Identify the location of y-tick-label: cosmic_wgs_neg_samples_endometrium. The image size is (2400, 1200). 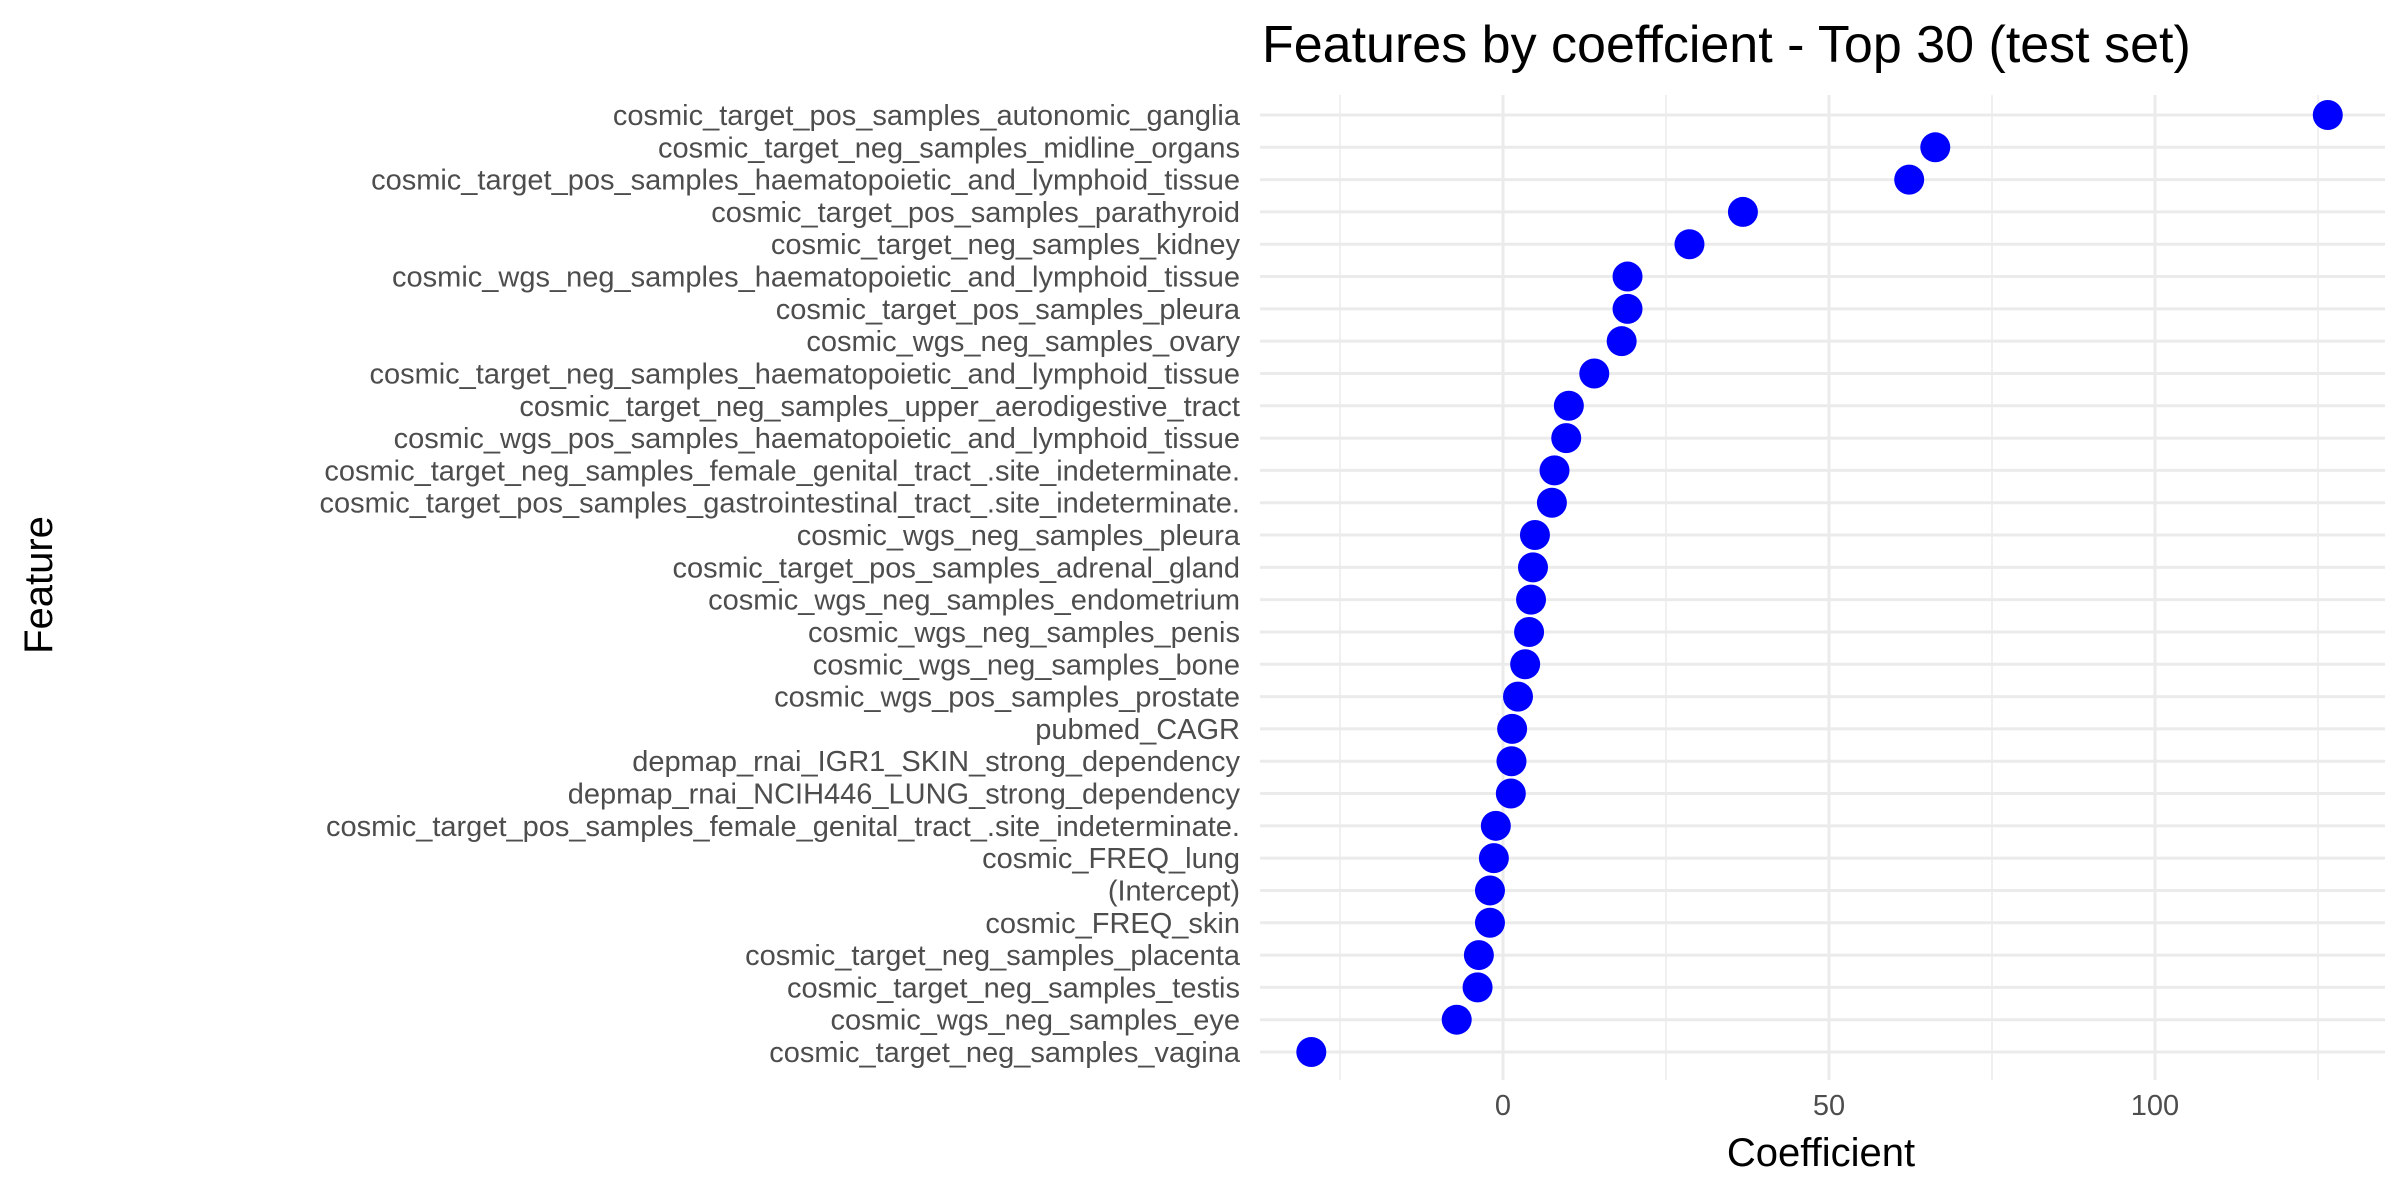
(974, 601).